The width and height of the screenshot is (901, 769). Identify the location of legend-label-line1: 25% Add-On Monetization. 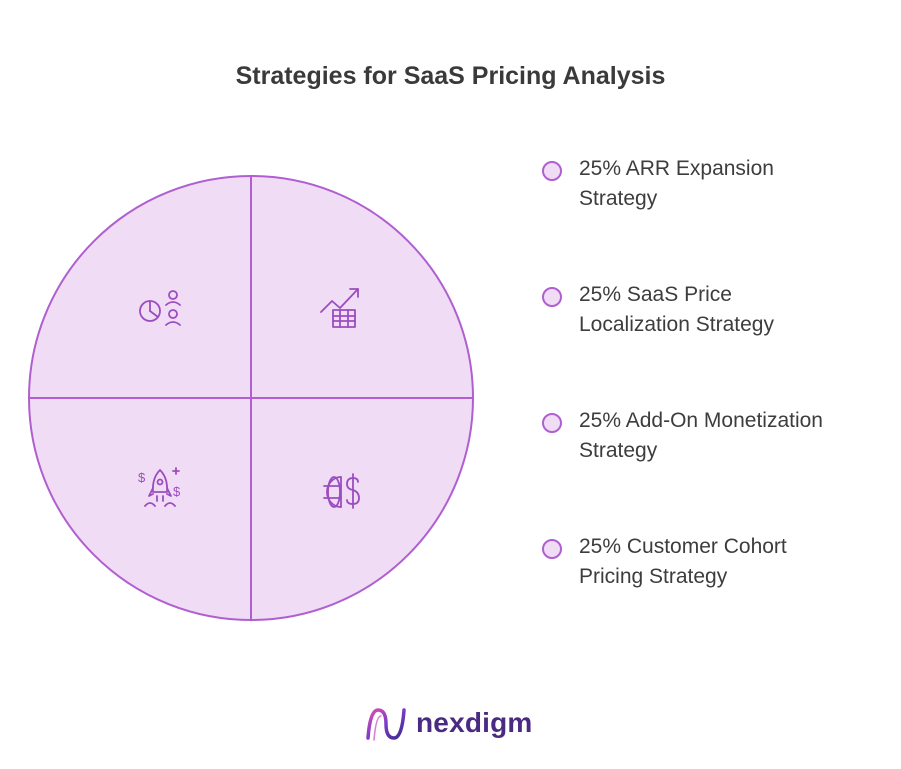
(701, 420).